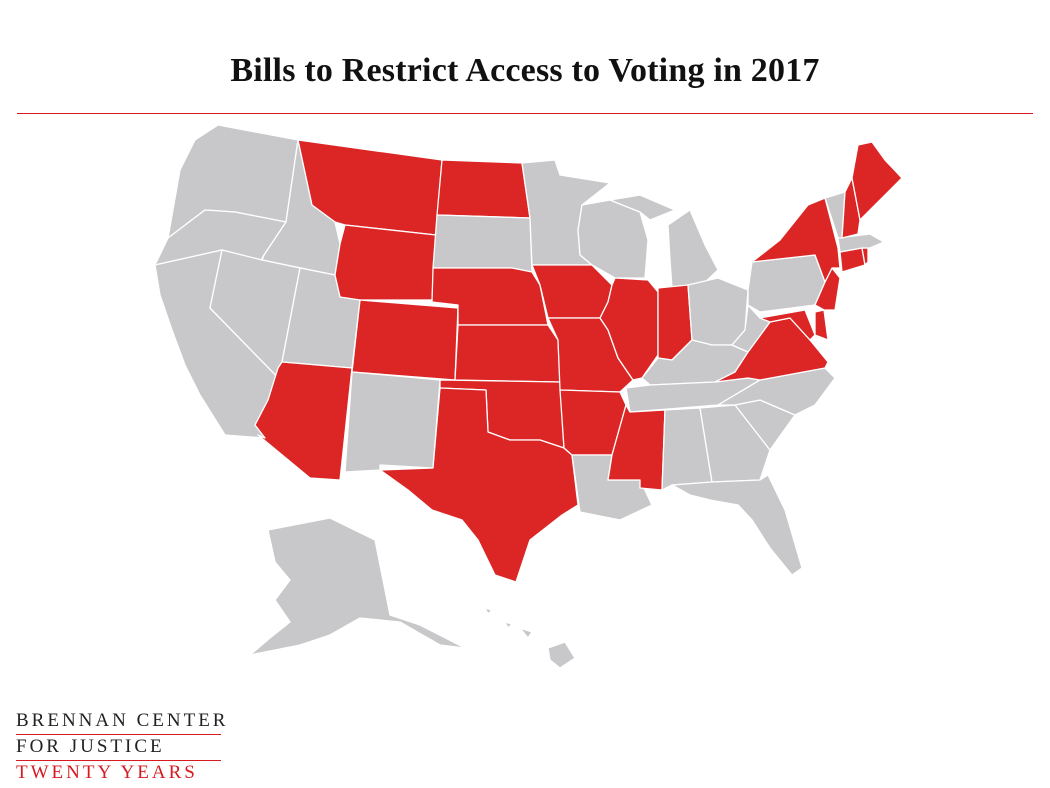 Image resolution: width=1050 pixels, height=788 pixels. I want to click on logo-line-3: TWENTY YEARS, so click(107, 772).